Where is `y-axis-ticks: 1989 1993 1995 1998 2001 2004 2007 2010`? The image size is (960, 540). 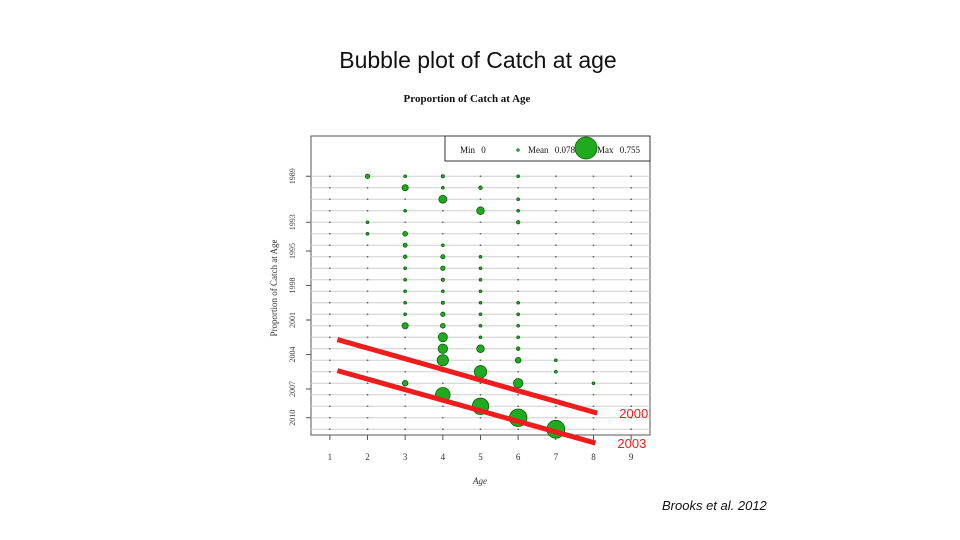
y-axis-ticks: 1989 1993 1995 1998 2001 2004 2007 2010 is located at coordinates (299, 297).